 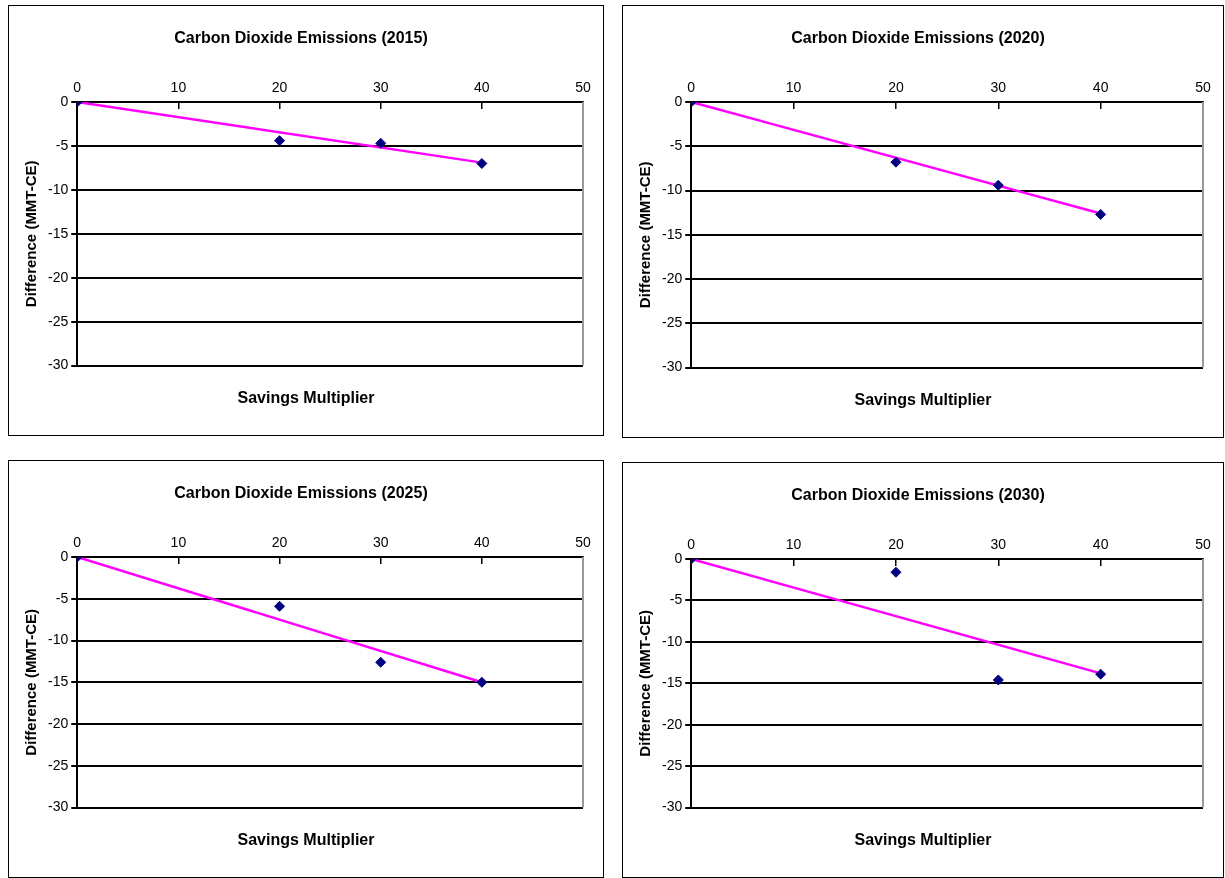 What do you see at coordinates (301, 38) in the screenshot?
I see `chart-title: Carbon Dioxide Emissions (2015)` at bounding box center [301, 38].